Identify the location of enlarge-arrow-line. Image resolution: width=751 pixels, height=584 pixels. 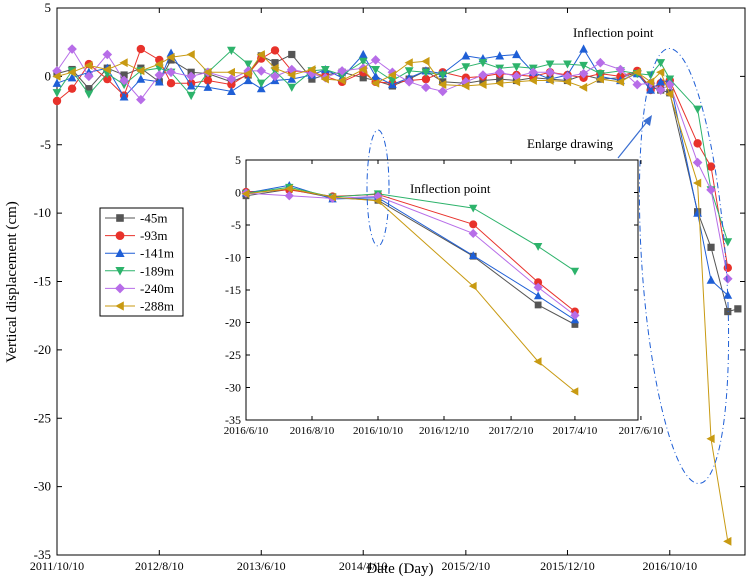
(634, 138).